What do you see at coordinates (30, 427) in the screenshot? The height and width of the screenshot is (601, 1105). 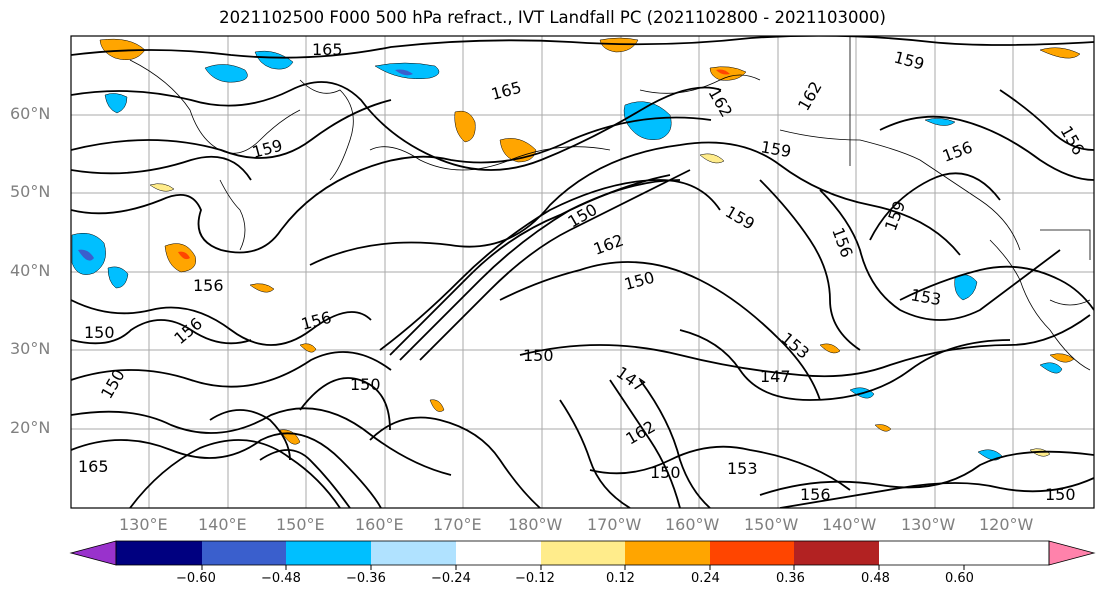 I see `lat-label: 20°N` at bounding box center [30, 427].